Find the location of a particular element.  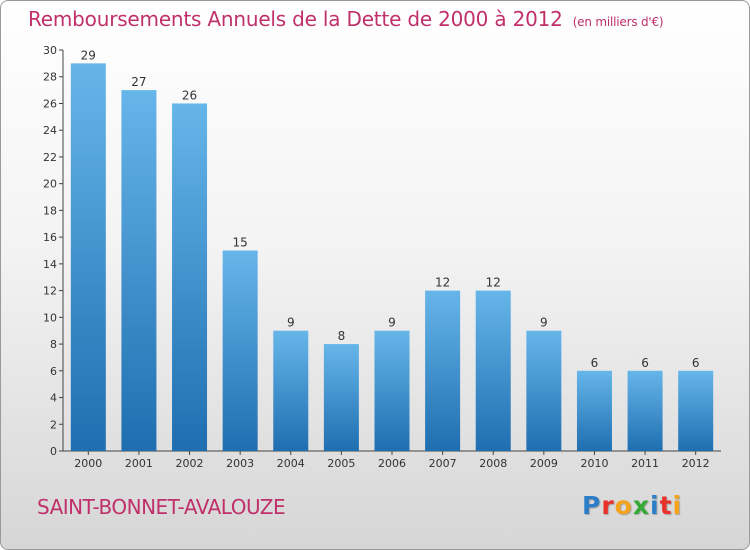

y-tick-label: 18 is located at coordinates (50, 210).